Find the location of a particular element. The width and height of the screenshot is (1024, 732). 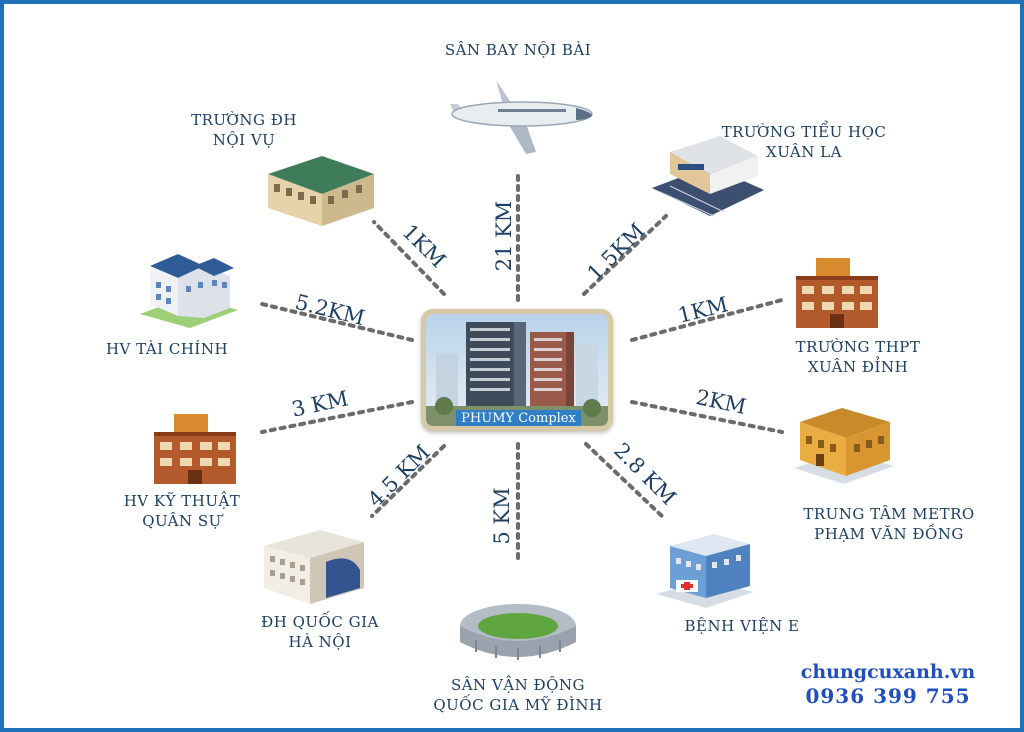

line-qghn is located at coordinates (408, 481).